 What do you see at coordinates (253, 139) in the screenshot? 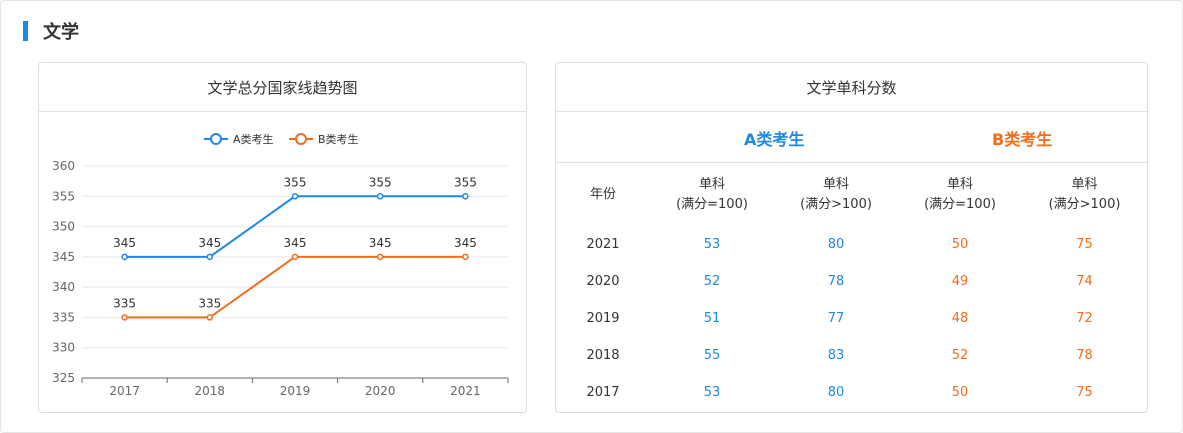
I see `legend-label: A类考生` at bounding box center [253, 139].